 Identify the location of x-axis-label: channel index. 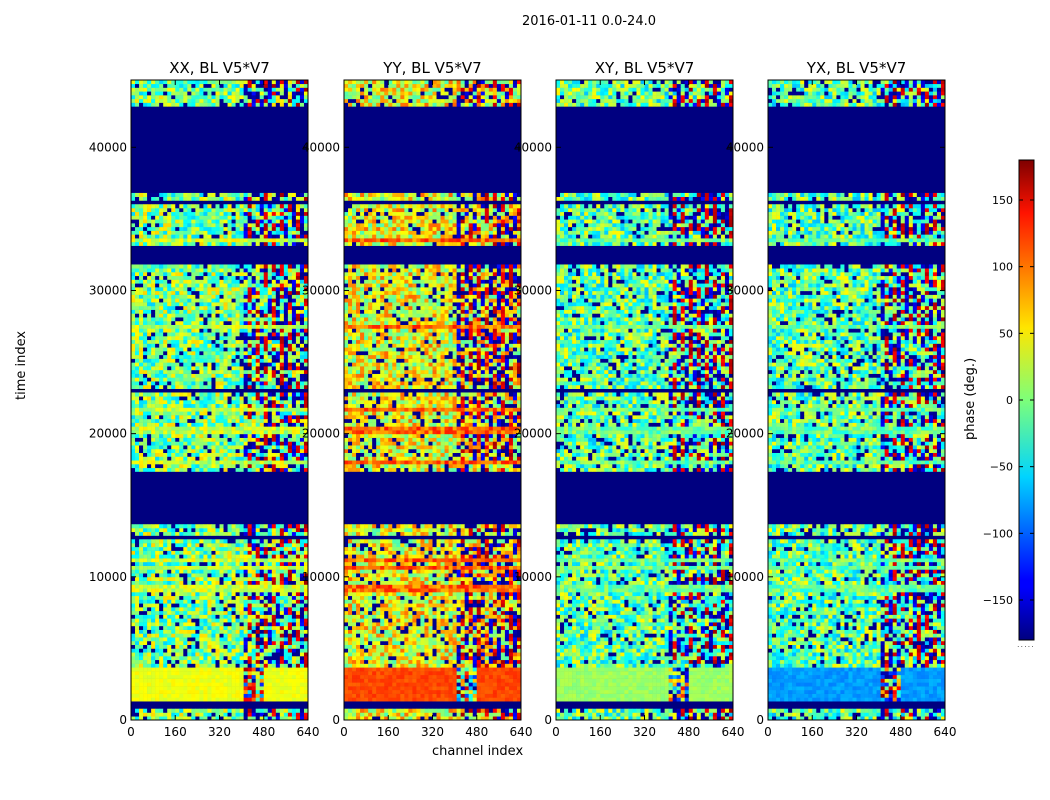
(477, 751).